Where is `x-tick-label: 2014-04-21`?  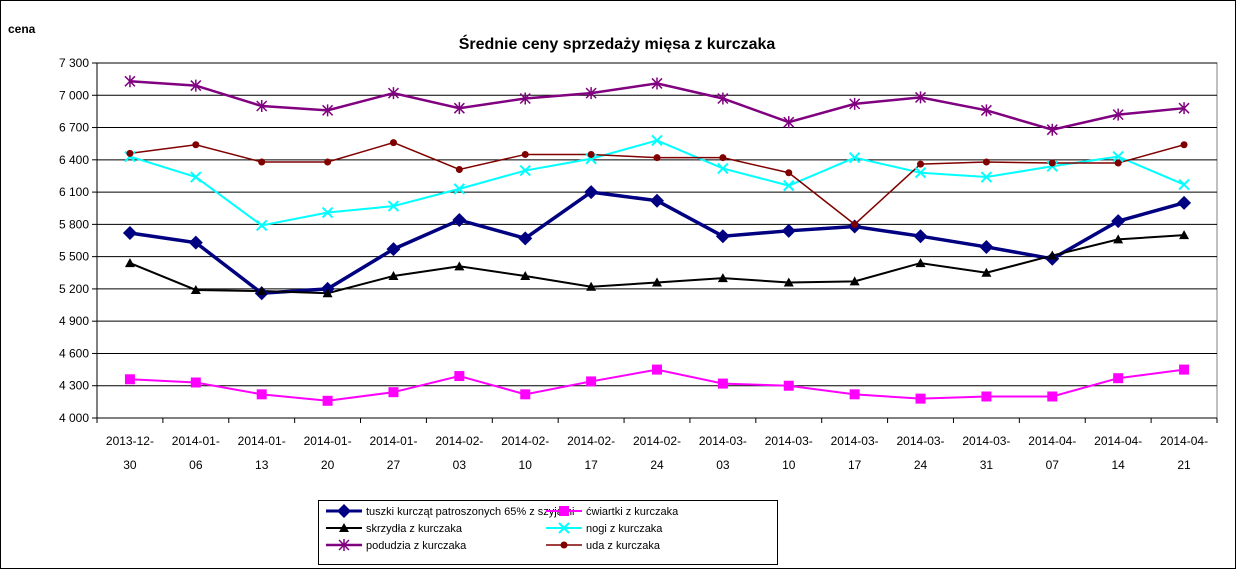
x-tick-label: 2014-04-21 is located at coordinates (1184, 453).